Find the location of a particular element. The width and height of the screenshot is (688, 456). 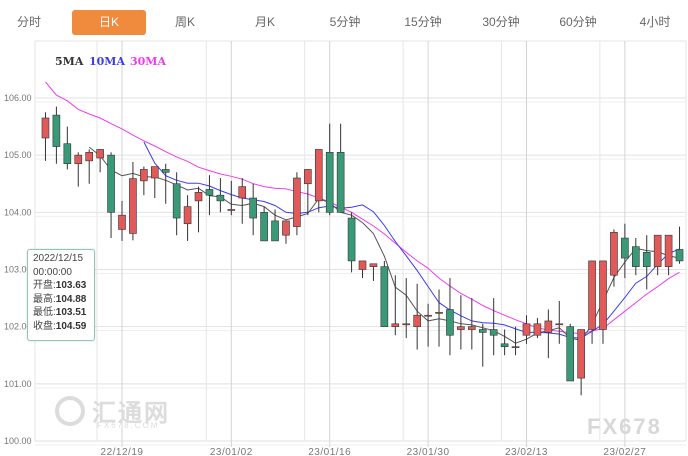

tab-8: 4小时 is located at coordinates (655, 22).